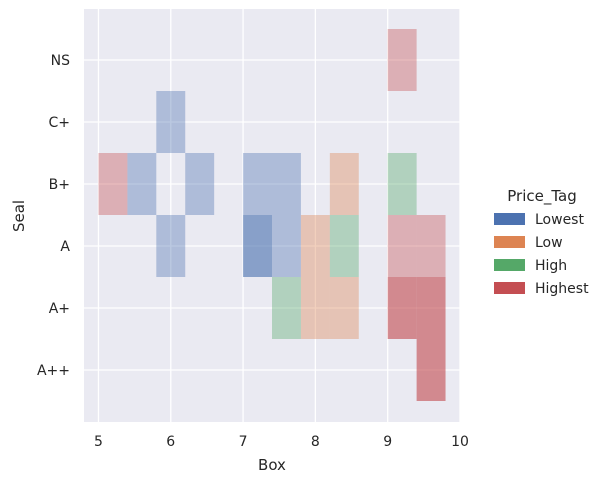 The width and height of the screenshot is (607, 484). What do you see at coordinates (509, 219) in the screenshot?
I see `legend-swatch-lowest` at bounding box center [509, 219].